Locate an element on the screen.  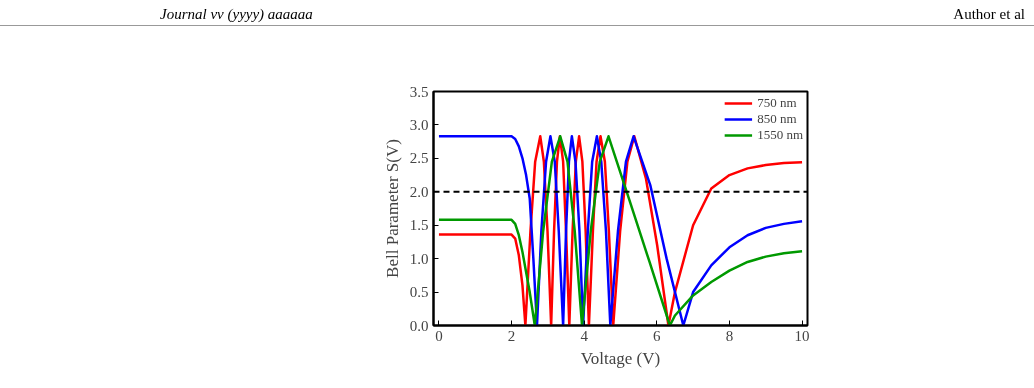
y-axis-title: Bell Parameter S(V) is located at coordinates (392, 208).